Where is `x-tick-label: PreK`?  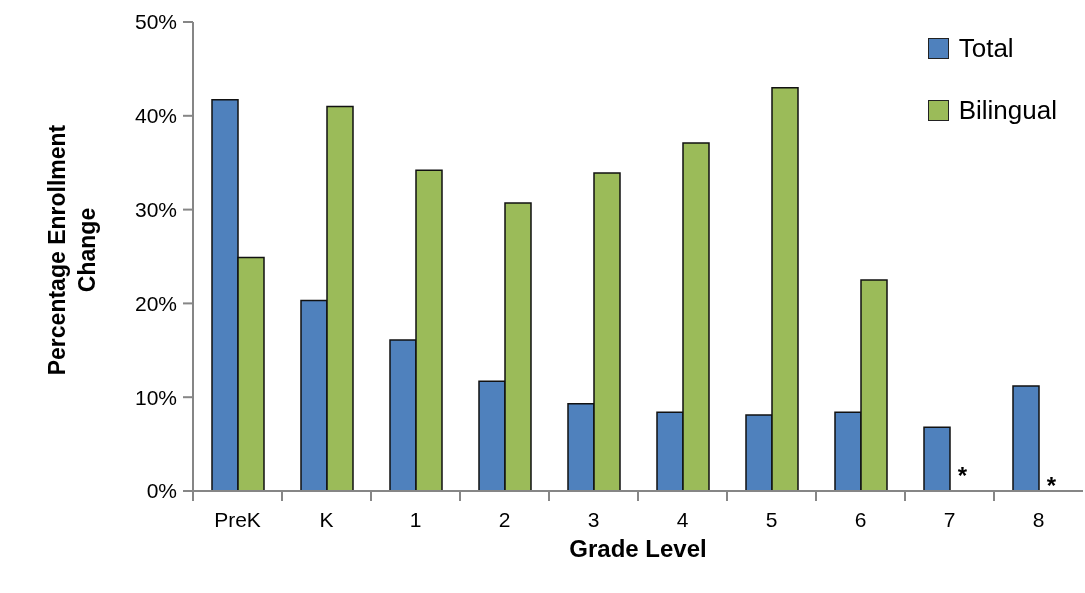 x-tick-label: PreK is located at coordinates (237, 519).